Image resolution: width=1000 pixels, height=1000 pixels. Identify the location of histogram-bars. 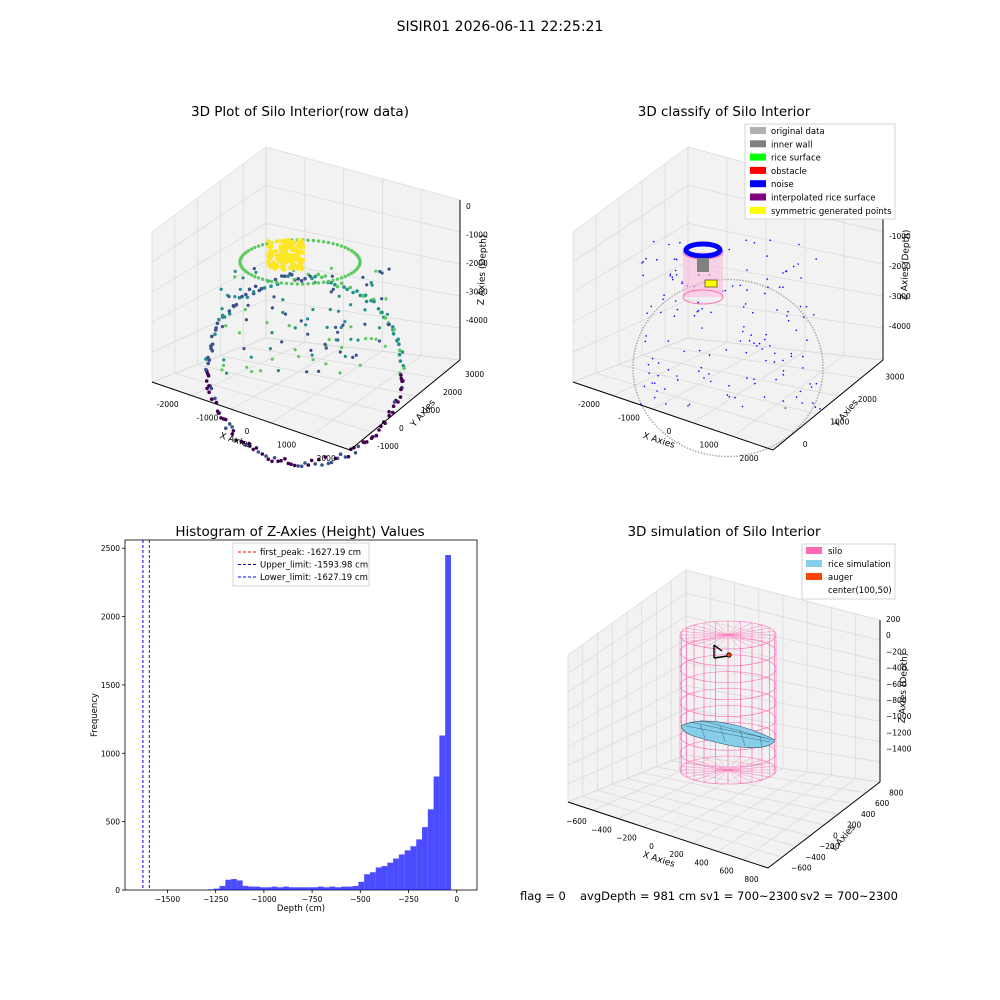
(329, 722).